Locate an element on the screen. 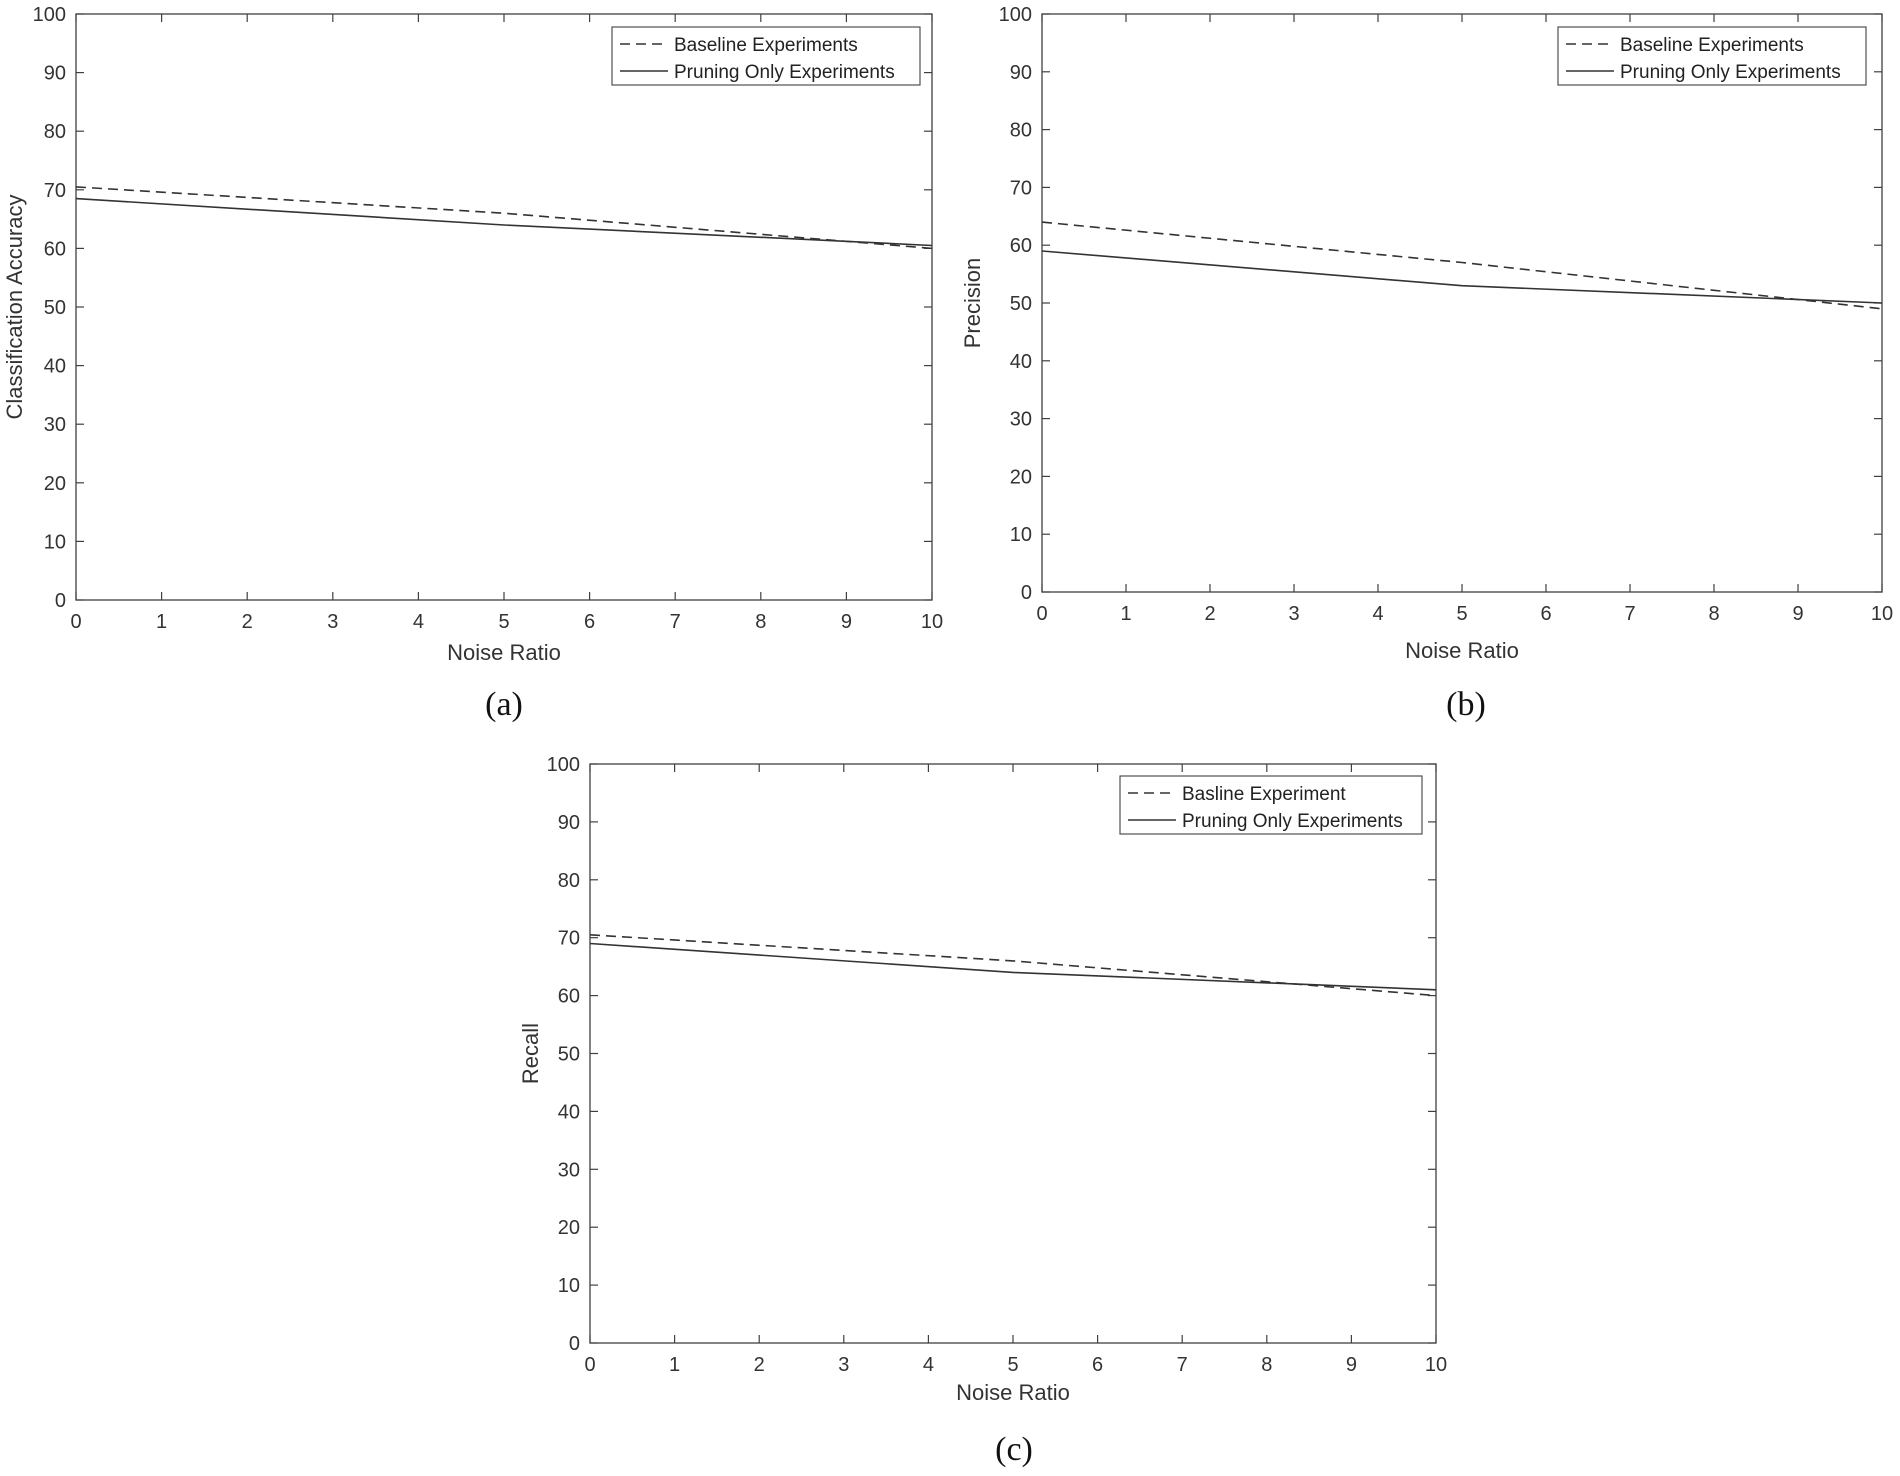 This screenshot has width=1900, height=1476. y-axis-label: Classification Accuracy is located at coordinates (14, 307).